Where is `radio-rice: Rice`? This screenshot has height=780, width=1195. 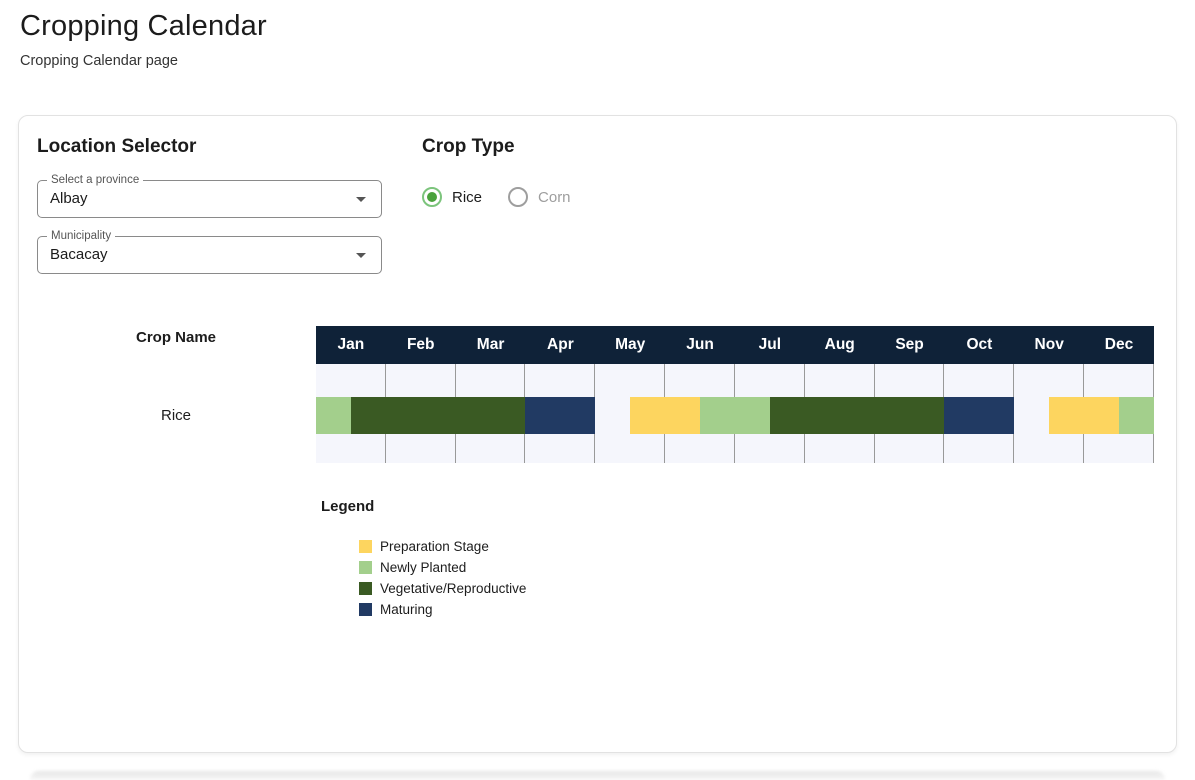
radio-rice: Rice is located at coordinates (452, 197).